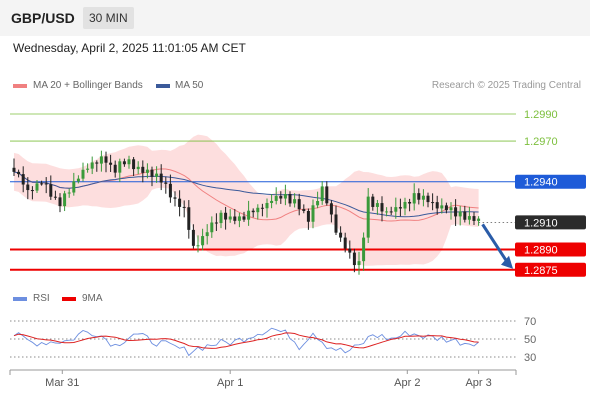 Image resolution: width=590 pixels, height=400 pixels. What do you see at coordinates (541, 250) in the screenshot?
I see `price-label-support: 1.2890` at bounding box center [541, 250].